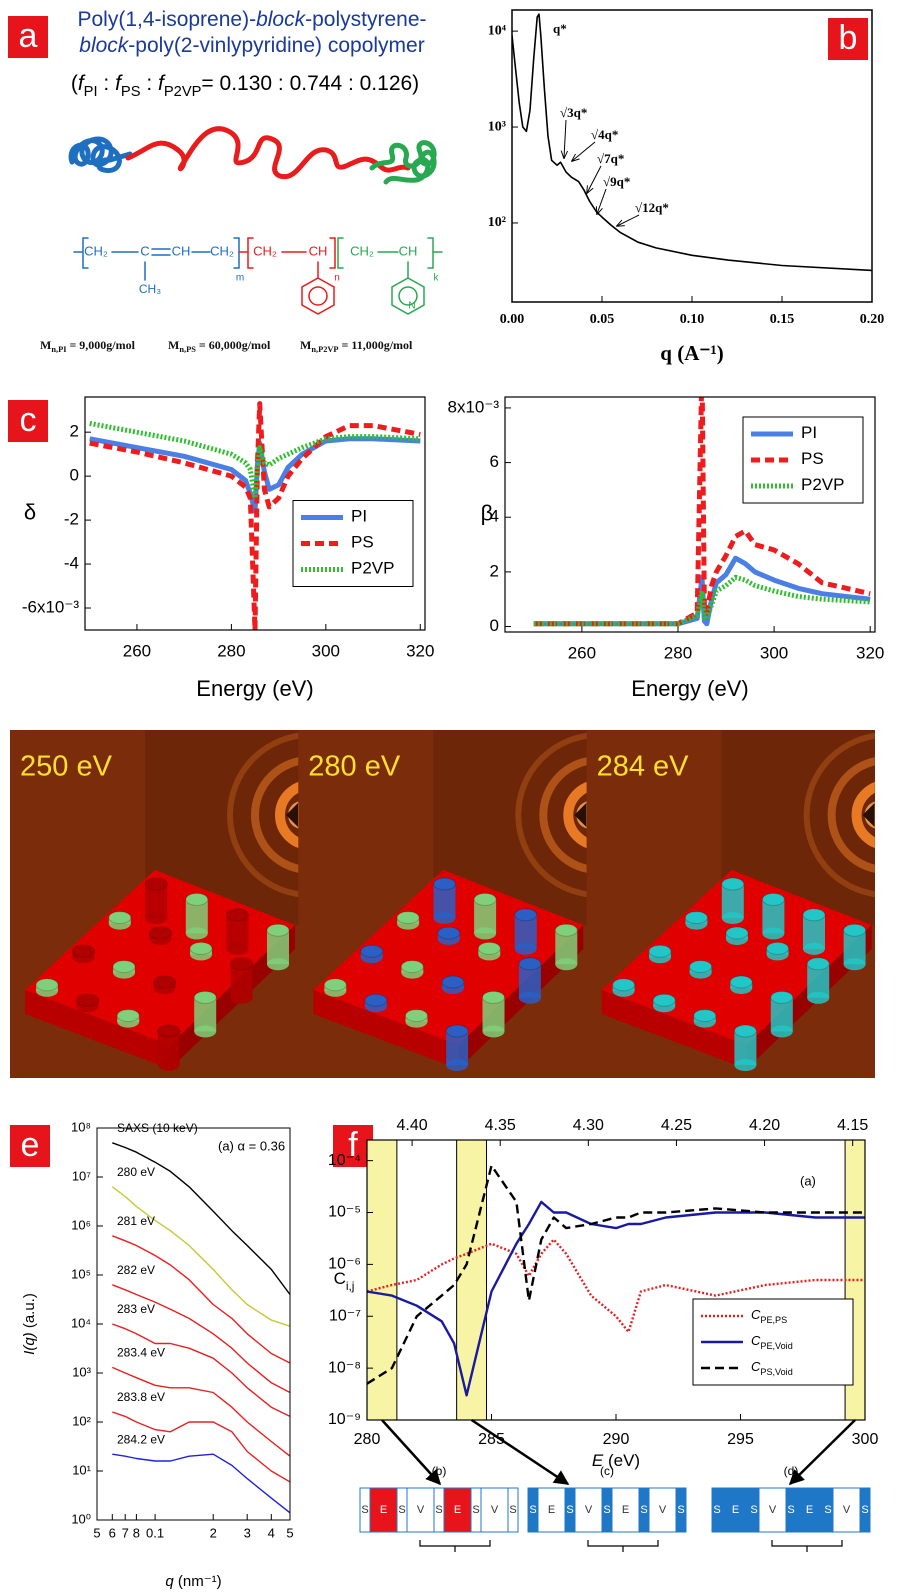 The image size is (902, 1593). Describe the element at coordinates (353, 1145) in the screenshot. I see `panel-label: f` at that location.